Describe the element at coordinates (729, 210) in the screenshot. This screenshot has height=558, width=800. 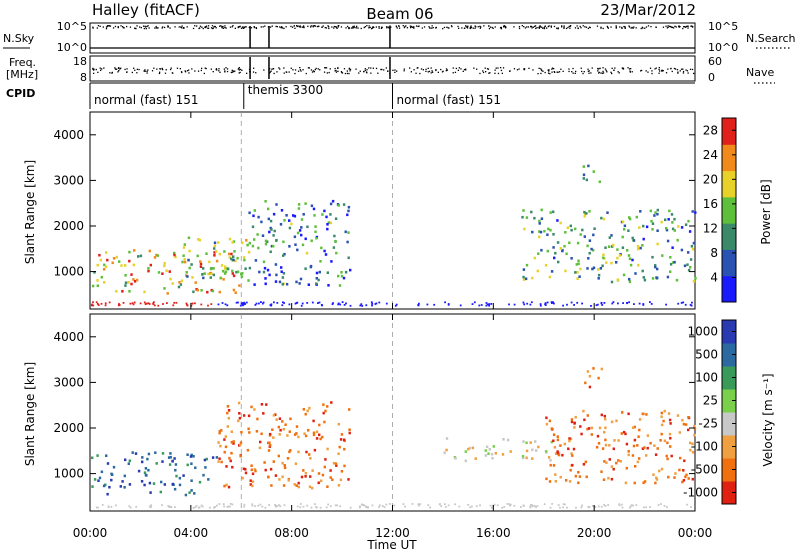
I see `colorbar-frame` at that location.